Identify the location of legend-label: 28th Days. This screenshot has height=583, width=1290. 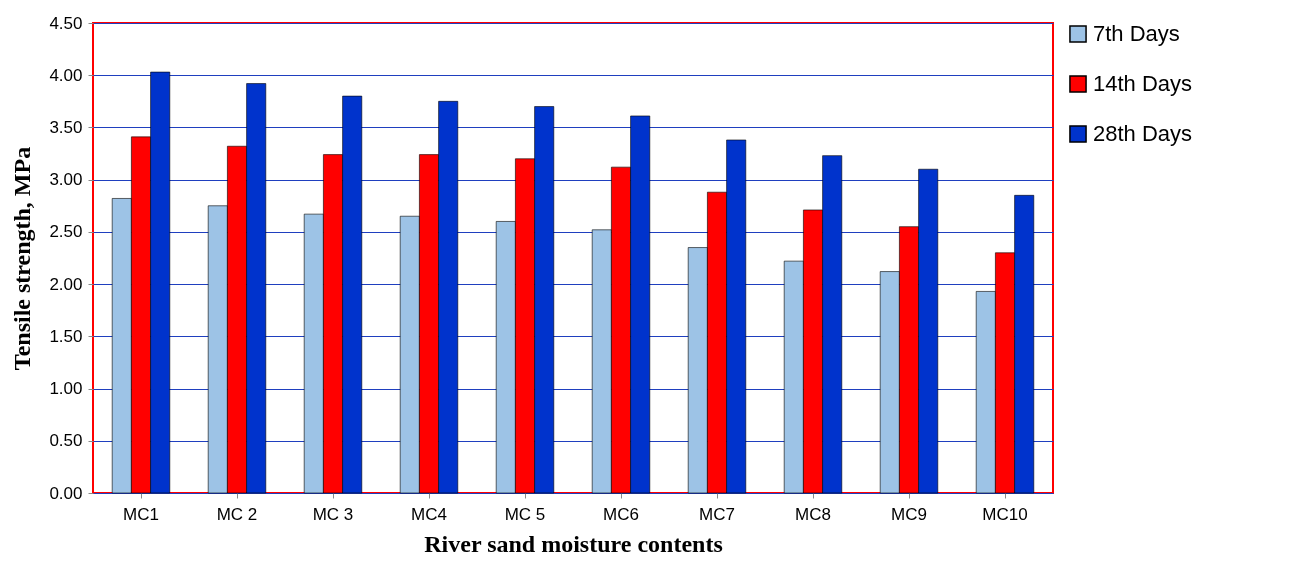
(1143, 133).